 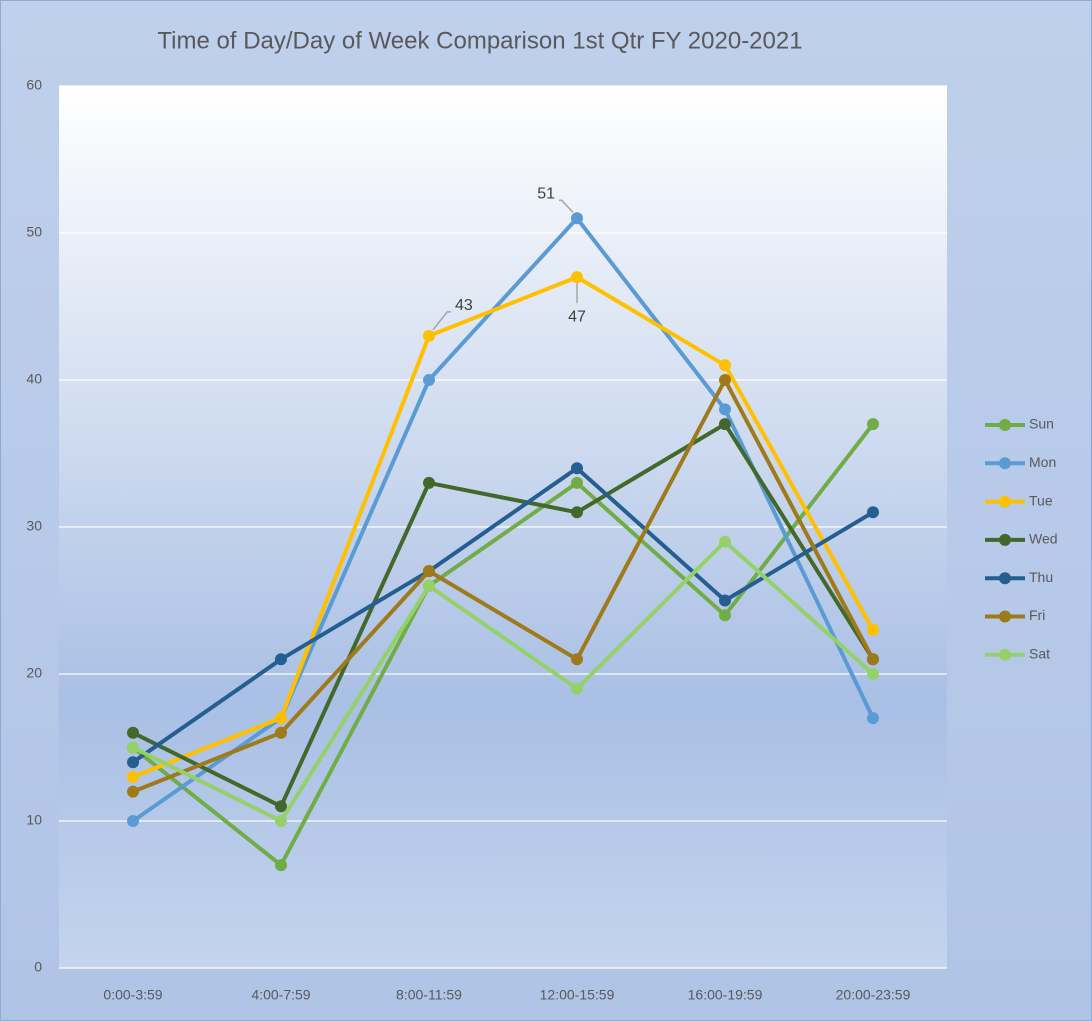 What do you see at coordinates (34, 85) in the screenshot?
I see `y-tick-label: 60` at bounding box center [34, 85].